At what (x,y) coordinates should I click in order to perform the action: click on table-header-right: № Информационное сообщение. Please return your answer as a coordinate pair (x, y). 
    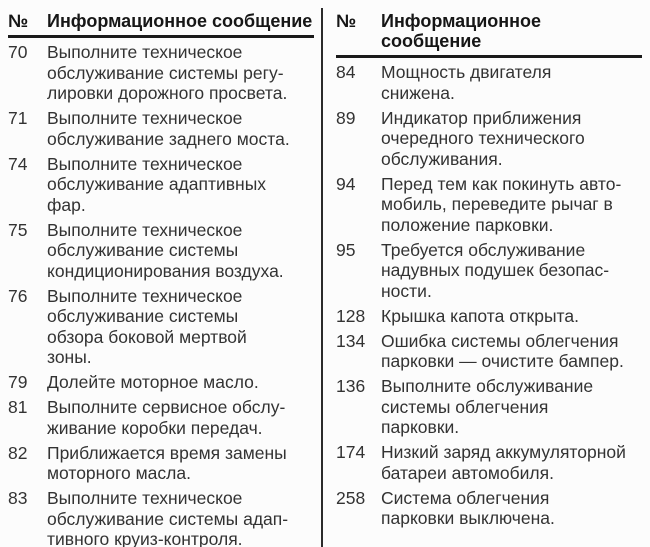
    Looking at the image, I should click on (489, 29).